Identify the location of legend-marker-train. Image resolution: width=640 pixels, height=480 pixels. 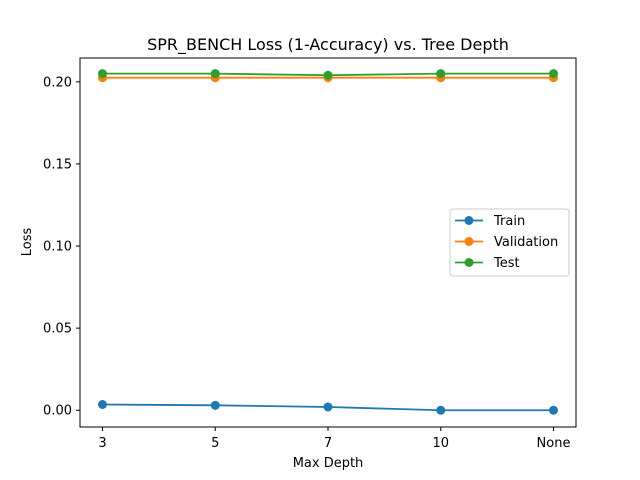
(469, 220).